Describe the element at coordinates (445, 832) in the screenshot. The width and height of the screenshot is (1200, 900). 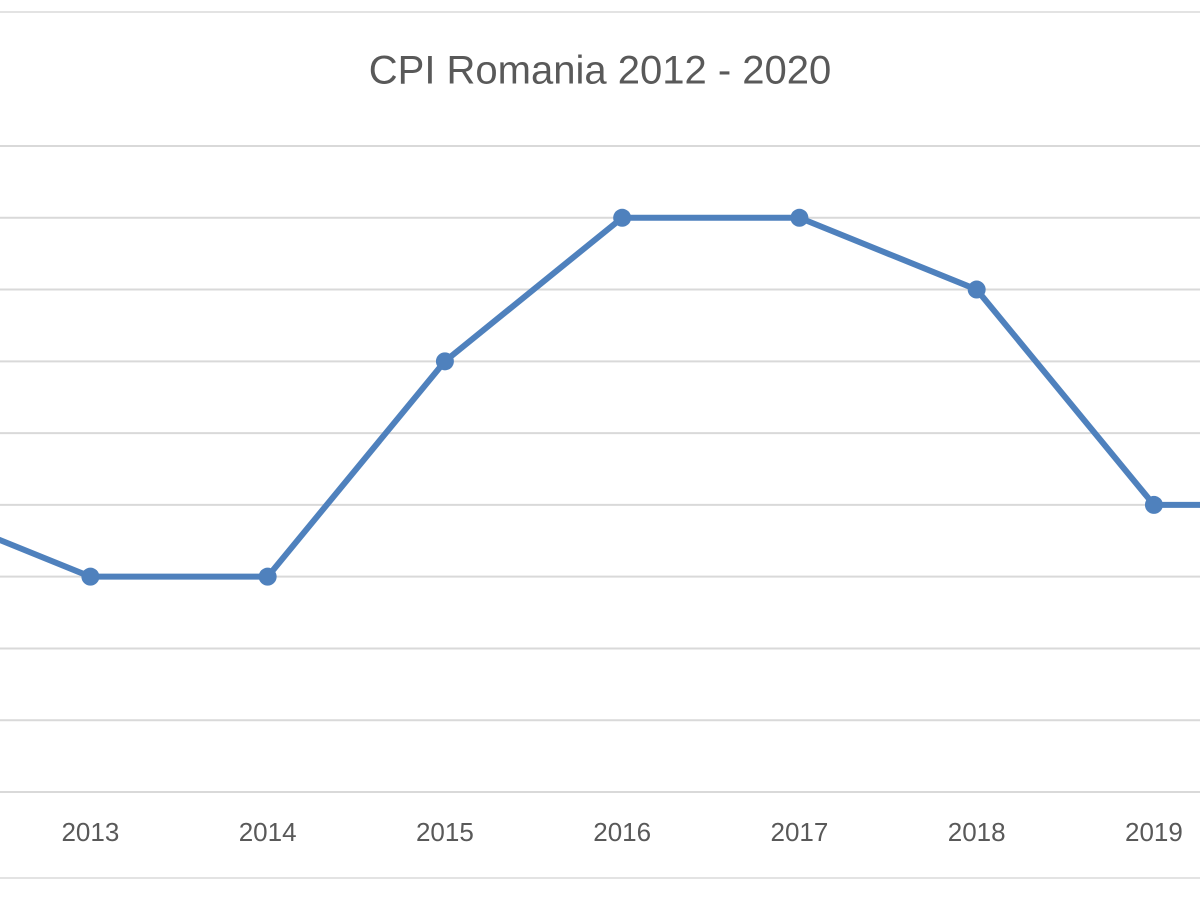
I see `x-tick-label: 2015` at that location.